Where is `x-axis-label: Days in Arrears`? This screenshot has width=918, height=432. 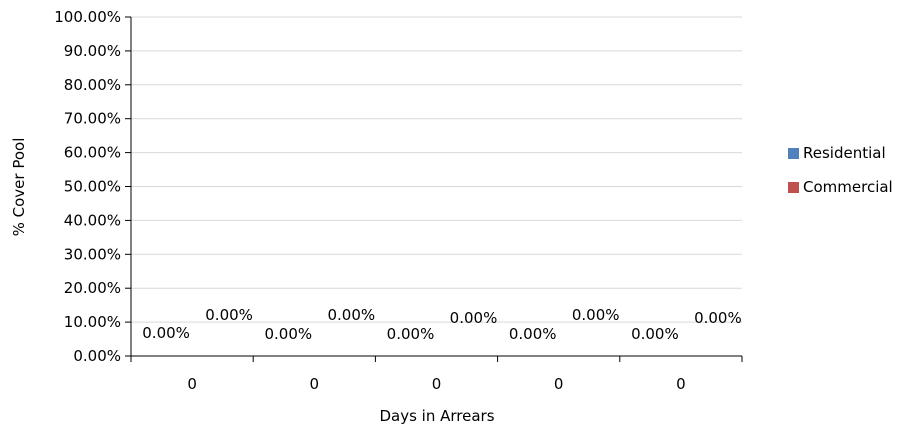
x-axis-label: Days in Arrears is located at coordinates (436, 416).